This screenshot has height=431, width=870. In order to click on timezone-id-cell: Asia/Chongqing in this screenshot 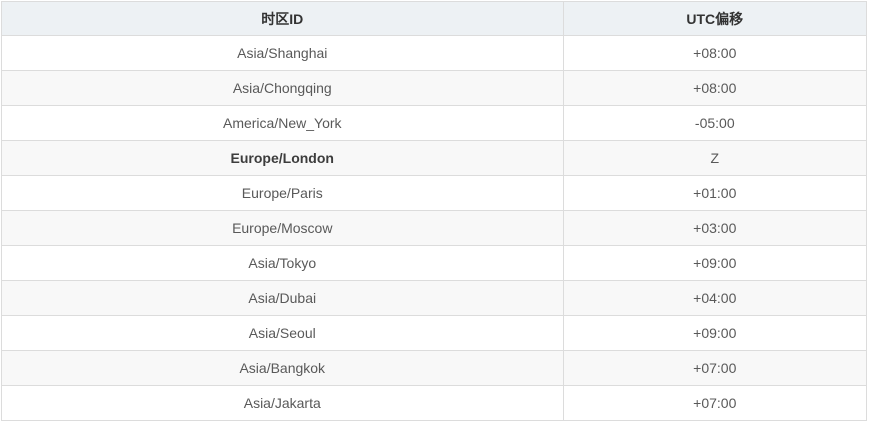, I will do `click(282, 88)`.